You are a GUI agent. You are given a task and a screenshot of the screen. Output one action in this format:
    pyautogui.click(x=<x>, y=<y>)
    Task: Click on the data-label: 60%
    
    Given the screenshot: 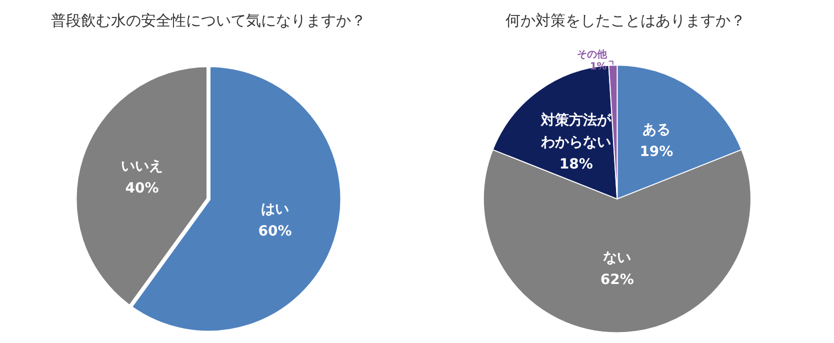 What is the action you would take?
    pyautogui.click(x=275, y=232)
    